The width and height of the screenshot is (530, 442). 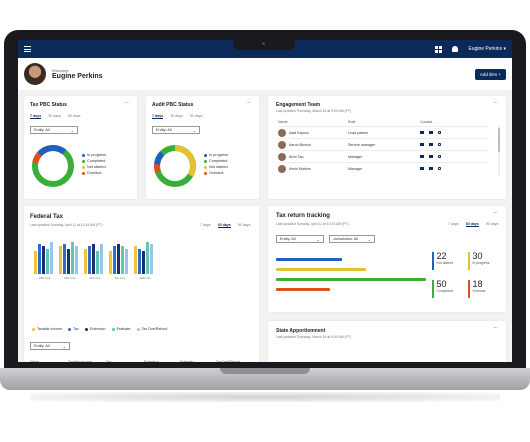 I want to click on legend-item: Overdue, so click(x=216, y=173).